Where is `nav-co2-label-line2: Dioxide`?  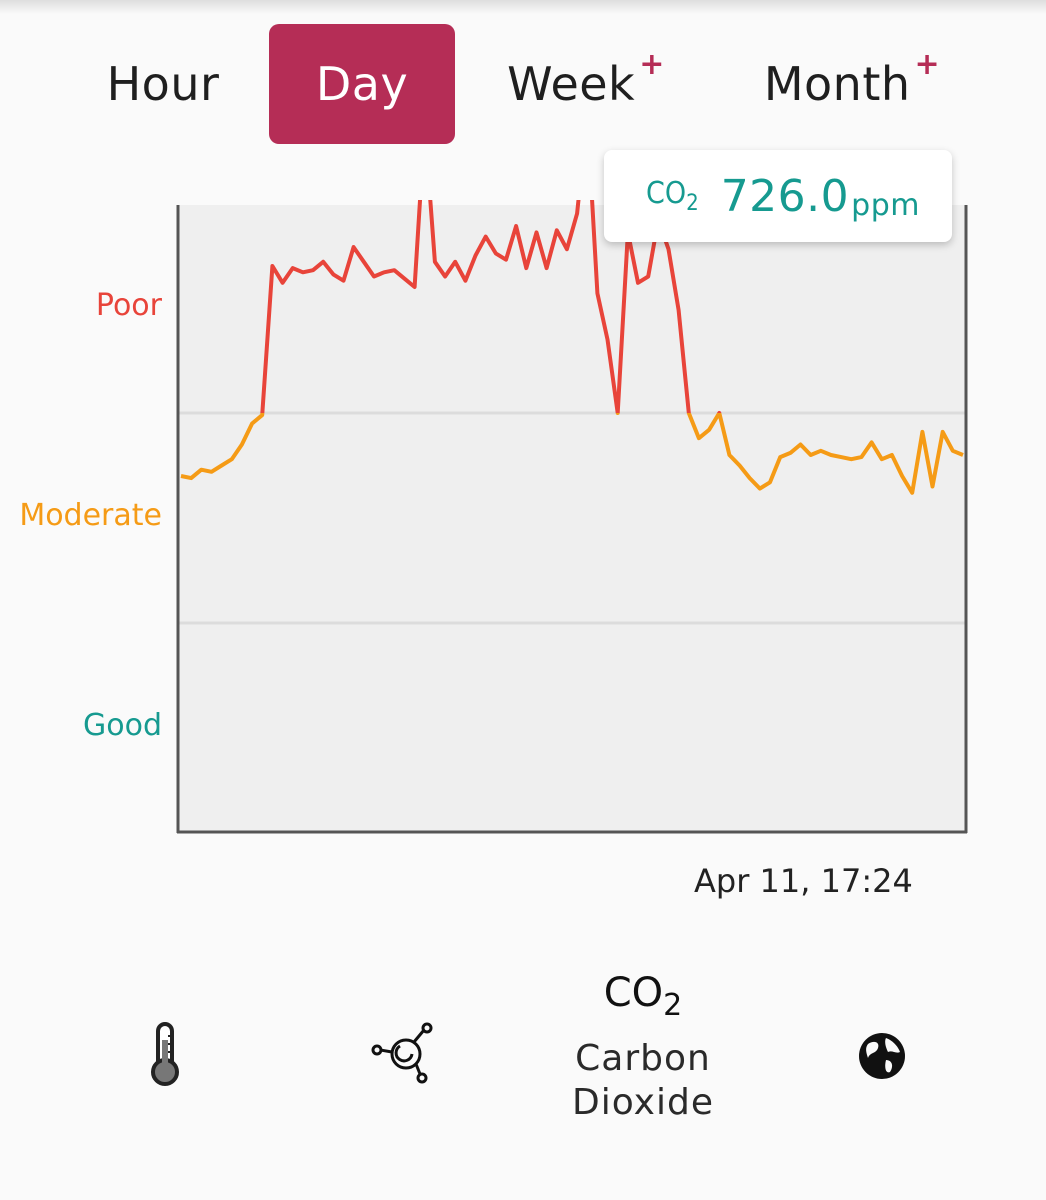 nav-co2-label-line2: Dioxide is located at coordinates (643, 1102).